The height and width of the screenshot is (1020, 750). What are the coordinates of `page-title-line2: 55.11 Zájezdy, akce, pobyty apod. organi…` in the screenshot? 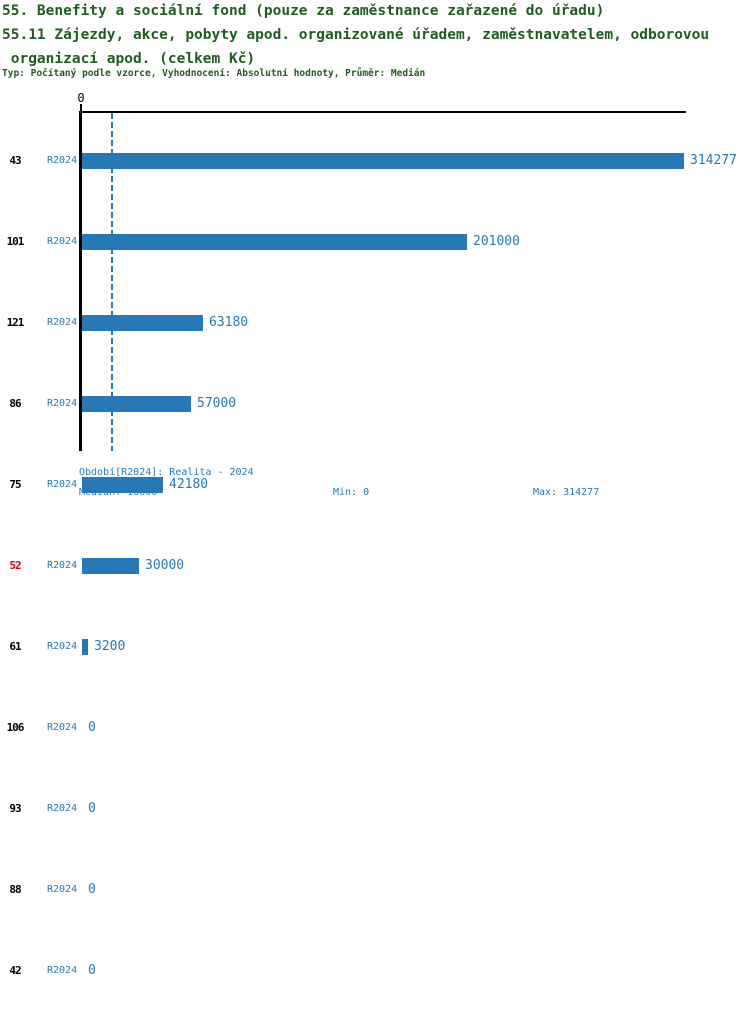 It's located at (356, 35).